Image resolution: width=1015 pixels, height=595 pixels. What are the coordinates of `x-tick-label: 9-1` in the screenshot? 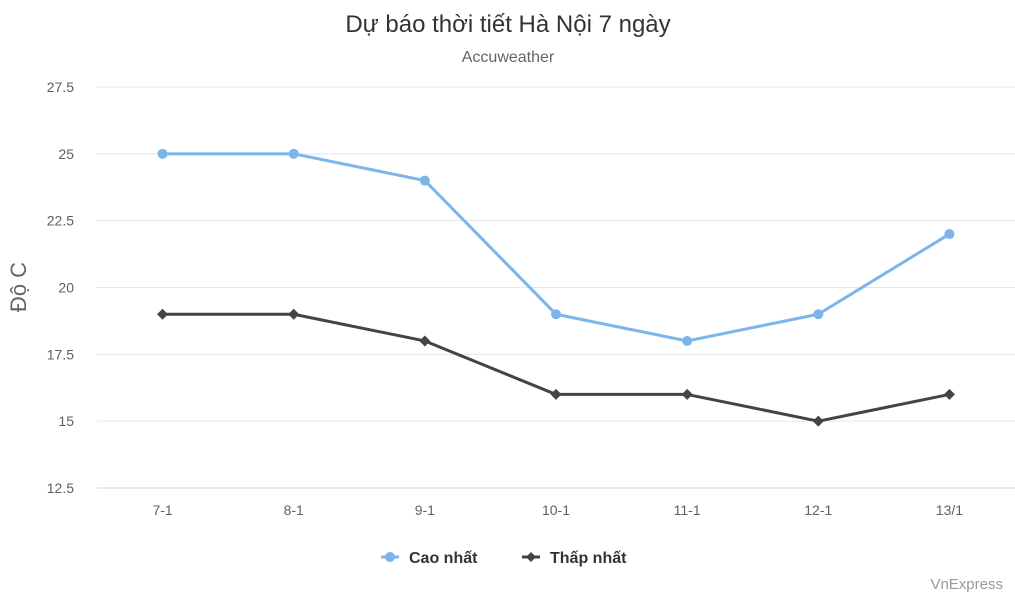 It's located at (425, 510).